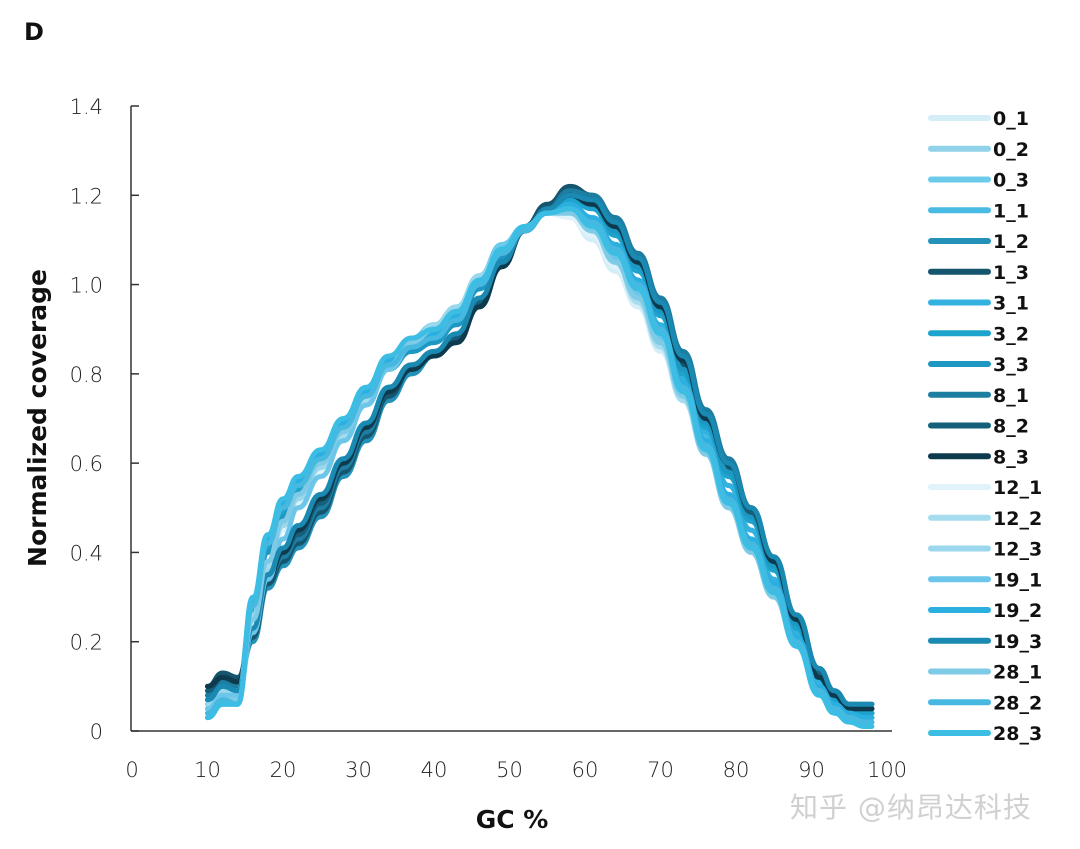  What do you see at coordinates (1011, 365) in the screenshot?
I see `legend-label: 3_3` at bounding box center [1011, 365].